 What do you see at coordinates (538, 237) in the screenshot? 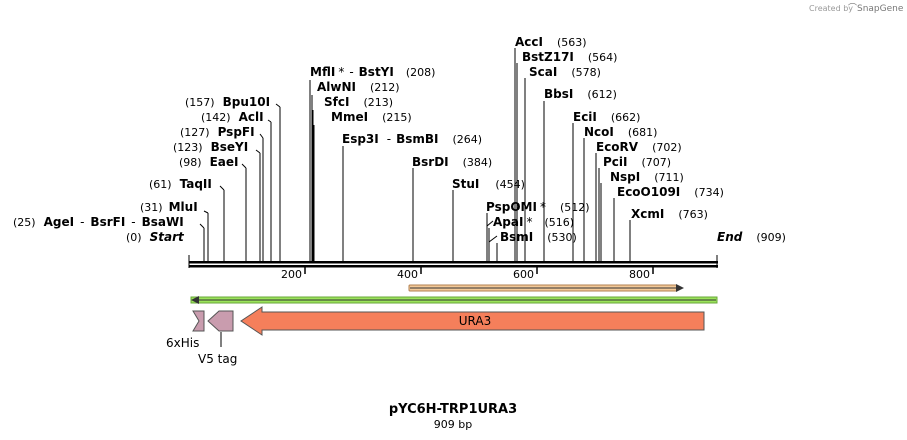
I see `site-row-bsmI: BsmI (530)` at bounding box center [538, 237].